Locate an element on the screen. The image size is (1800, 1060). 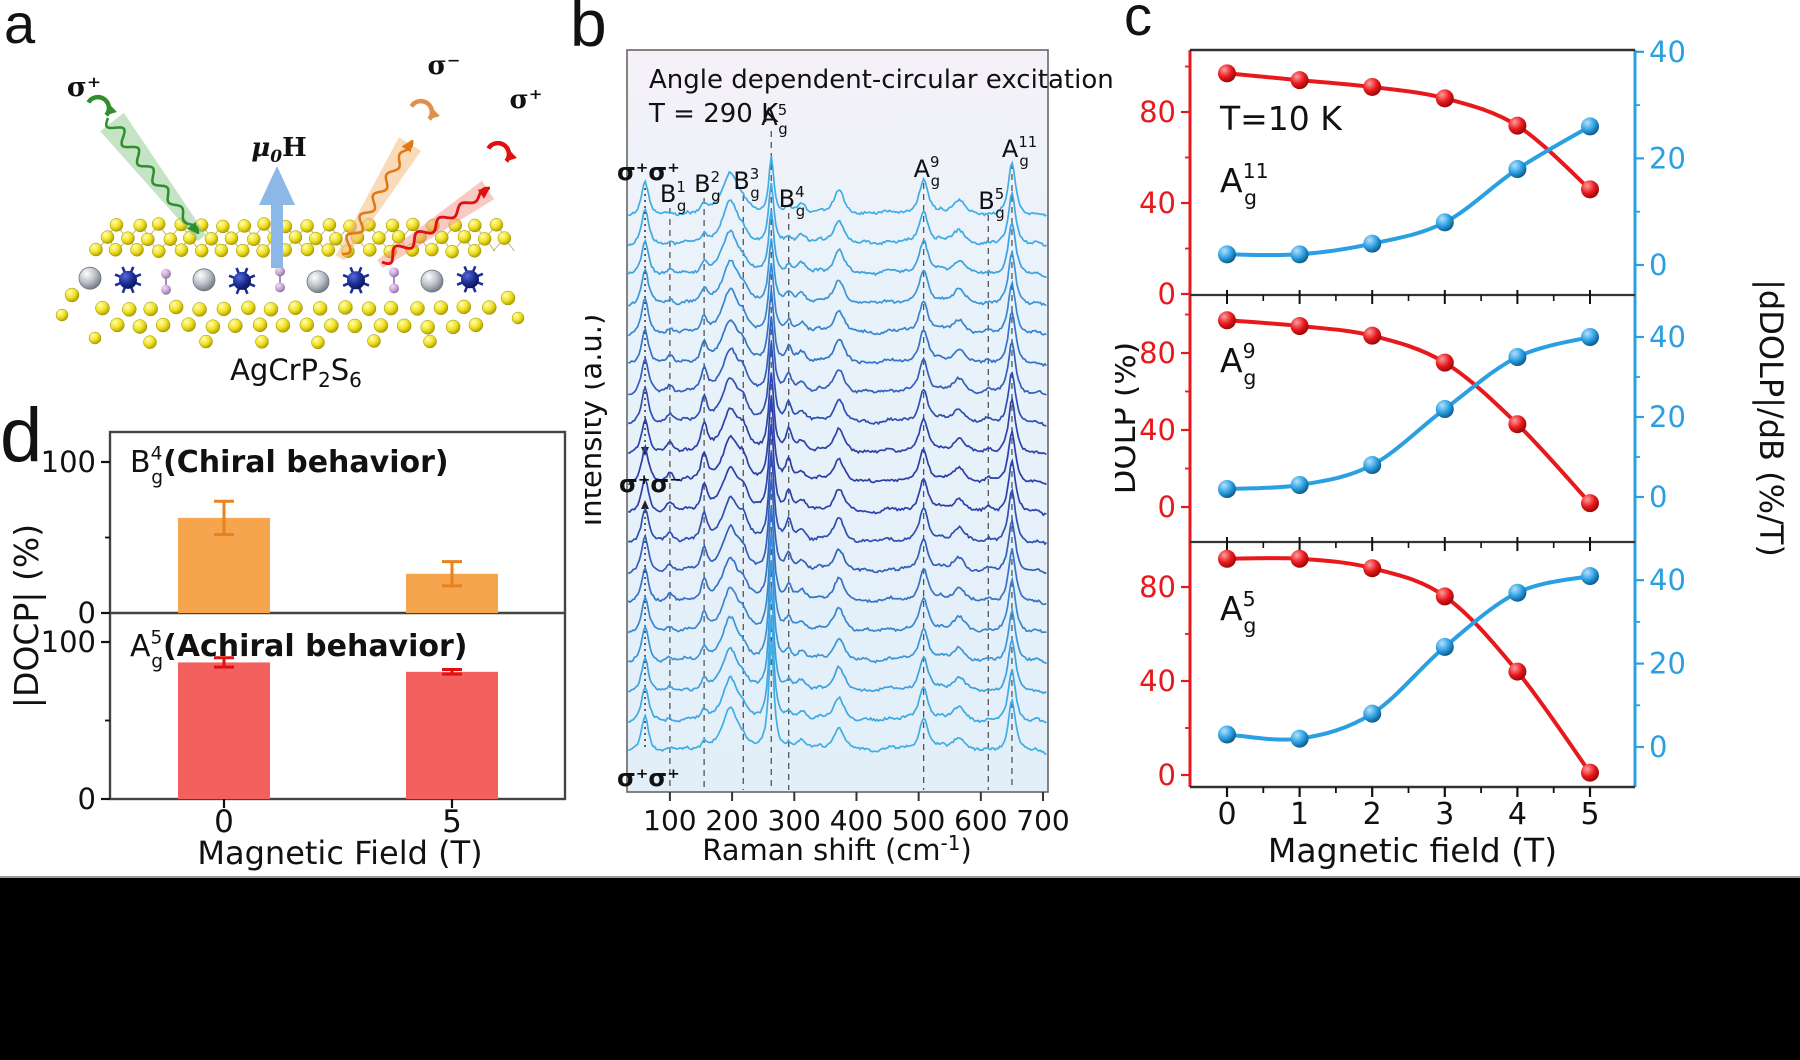
svg-text: 500 is located at coordinates (918, 820).